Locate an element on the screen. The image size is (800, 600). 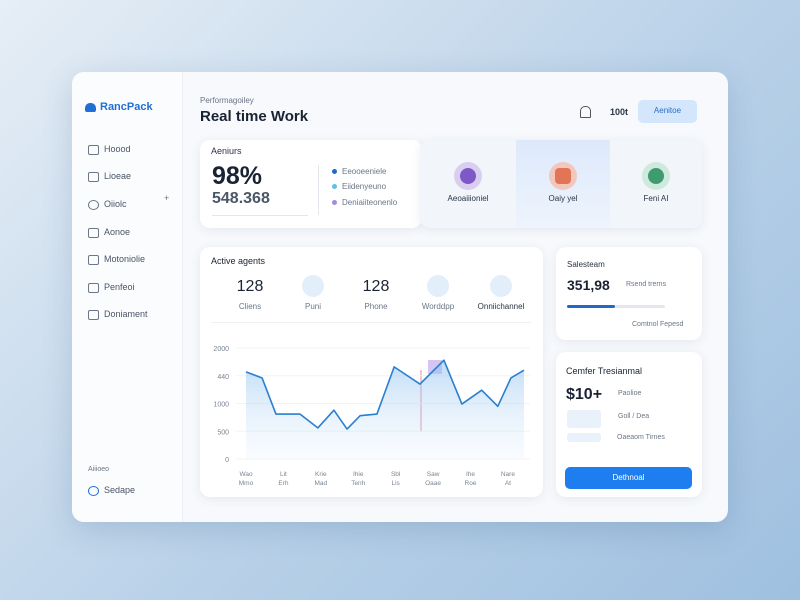
line is located at coordinates (385, 394).